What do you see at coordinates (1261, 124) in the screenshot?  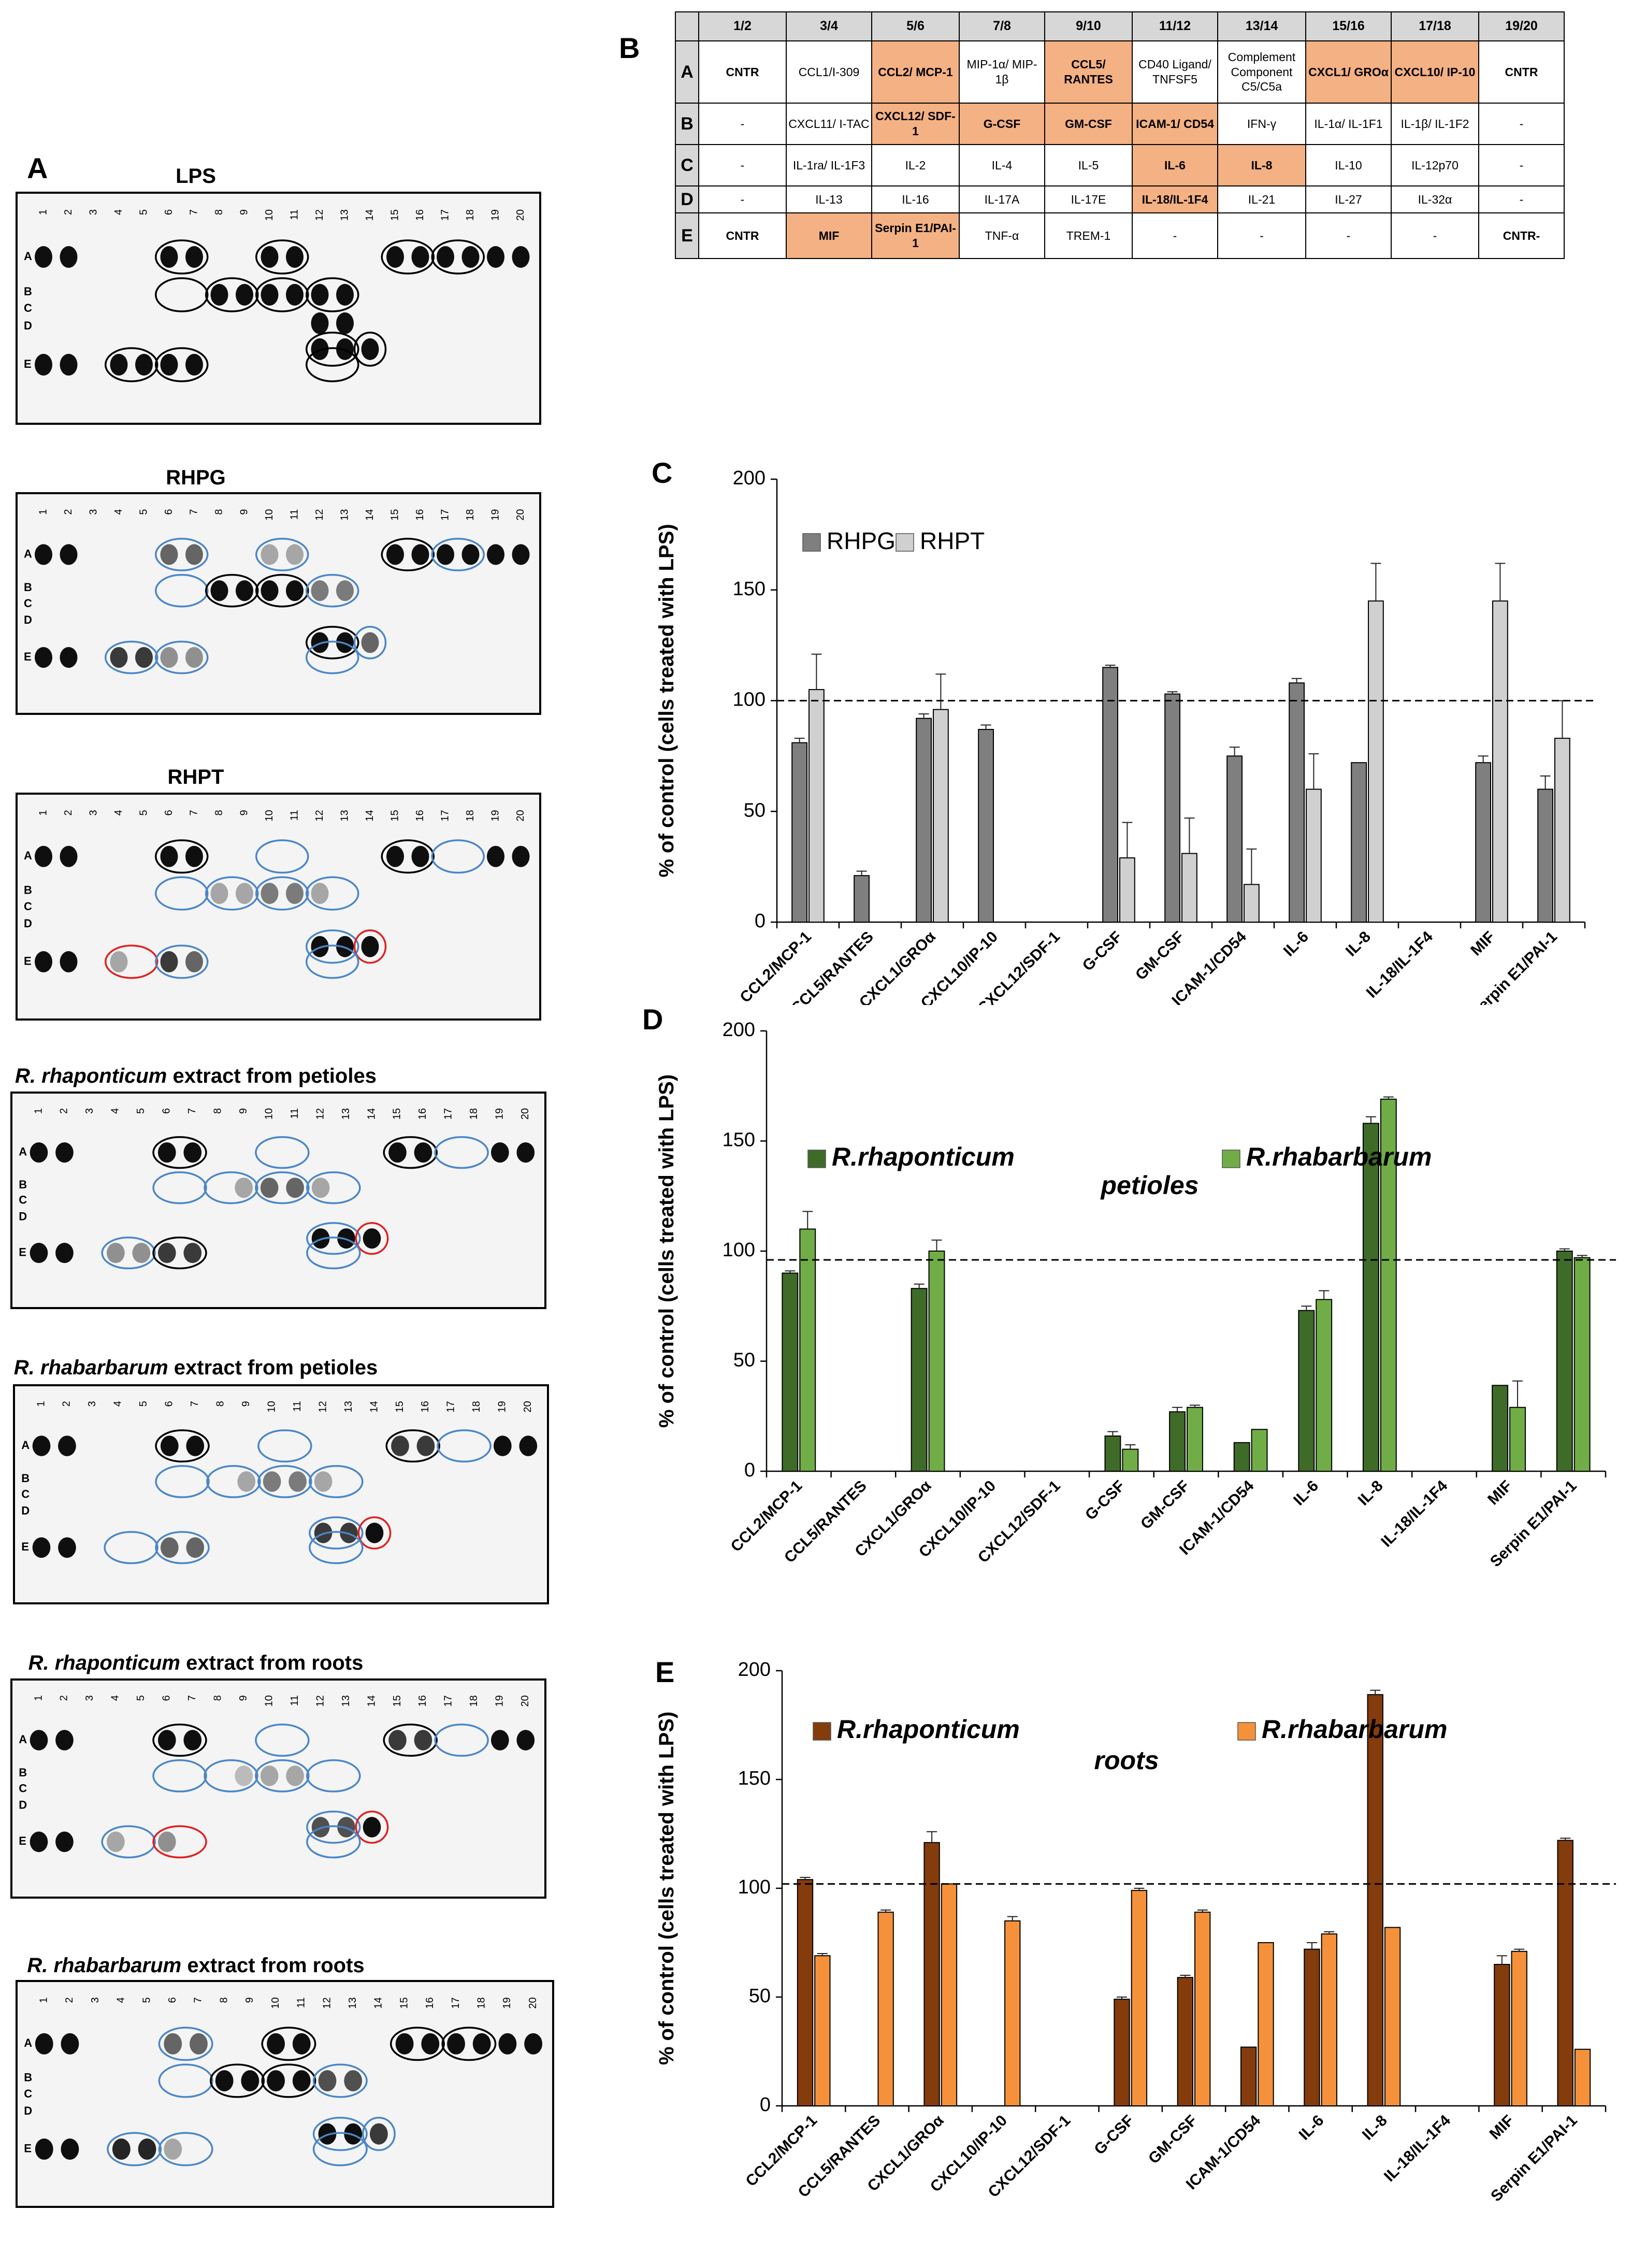 I see `table-cell: IFN-γ` at bounding box center [1261, 124].